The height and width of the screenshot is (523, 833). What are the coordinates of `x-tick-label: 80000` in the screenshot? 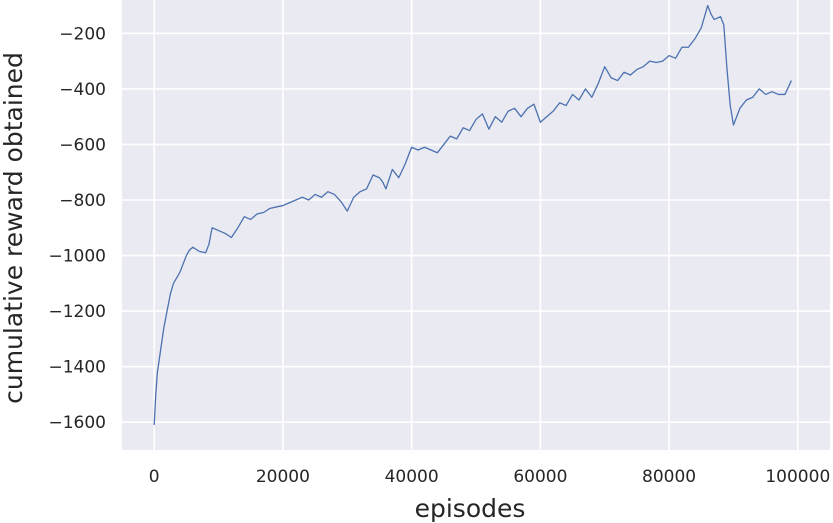 It's located at (669, 477).